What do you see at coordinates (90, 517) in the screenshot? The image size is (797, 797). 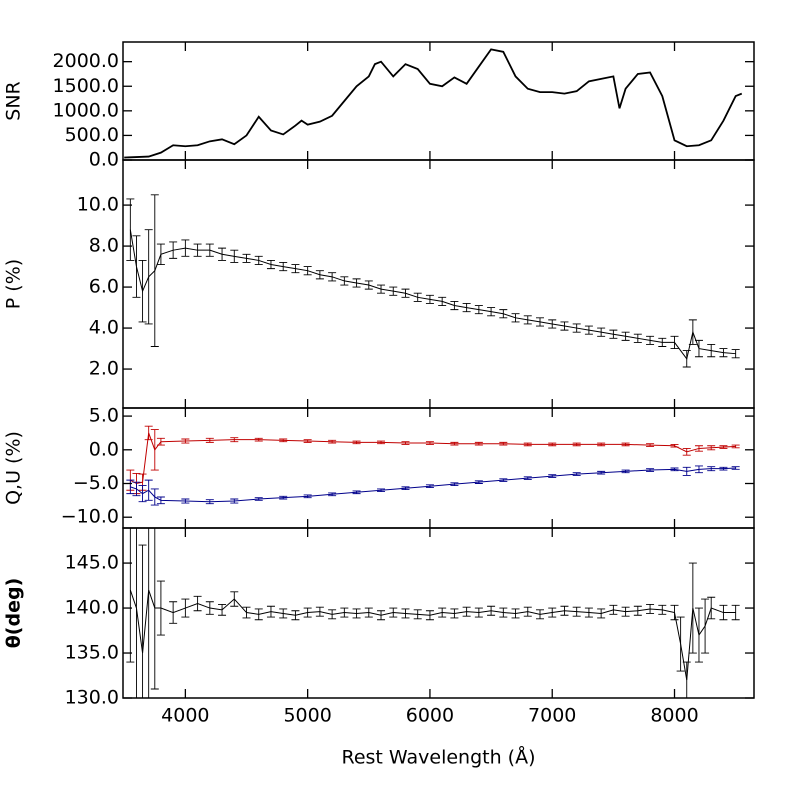 I see `y-tick-label: −10.0` at bounding box center [90, 517].